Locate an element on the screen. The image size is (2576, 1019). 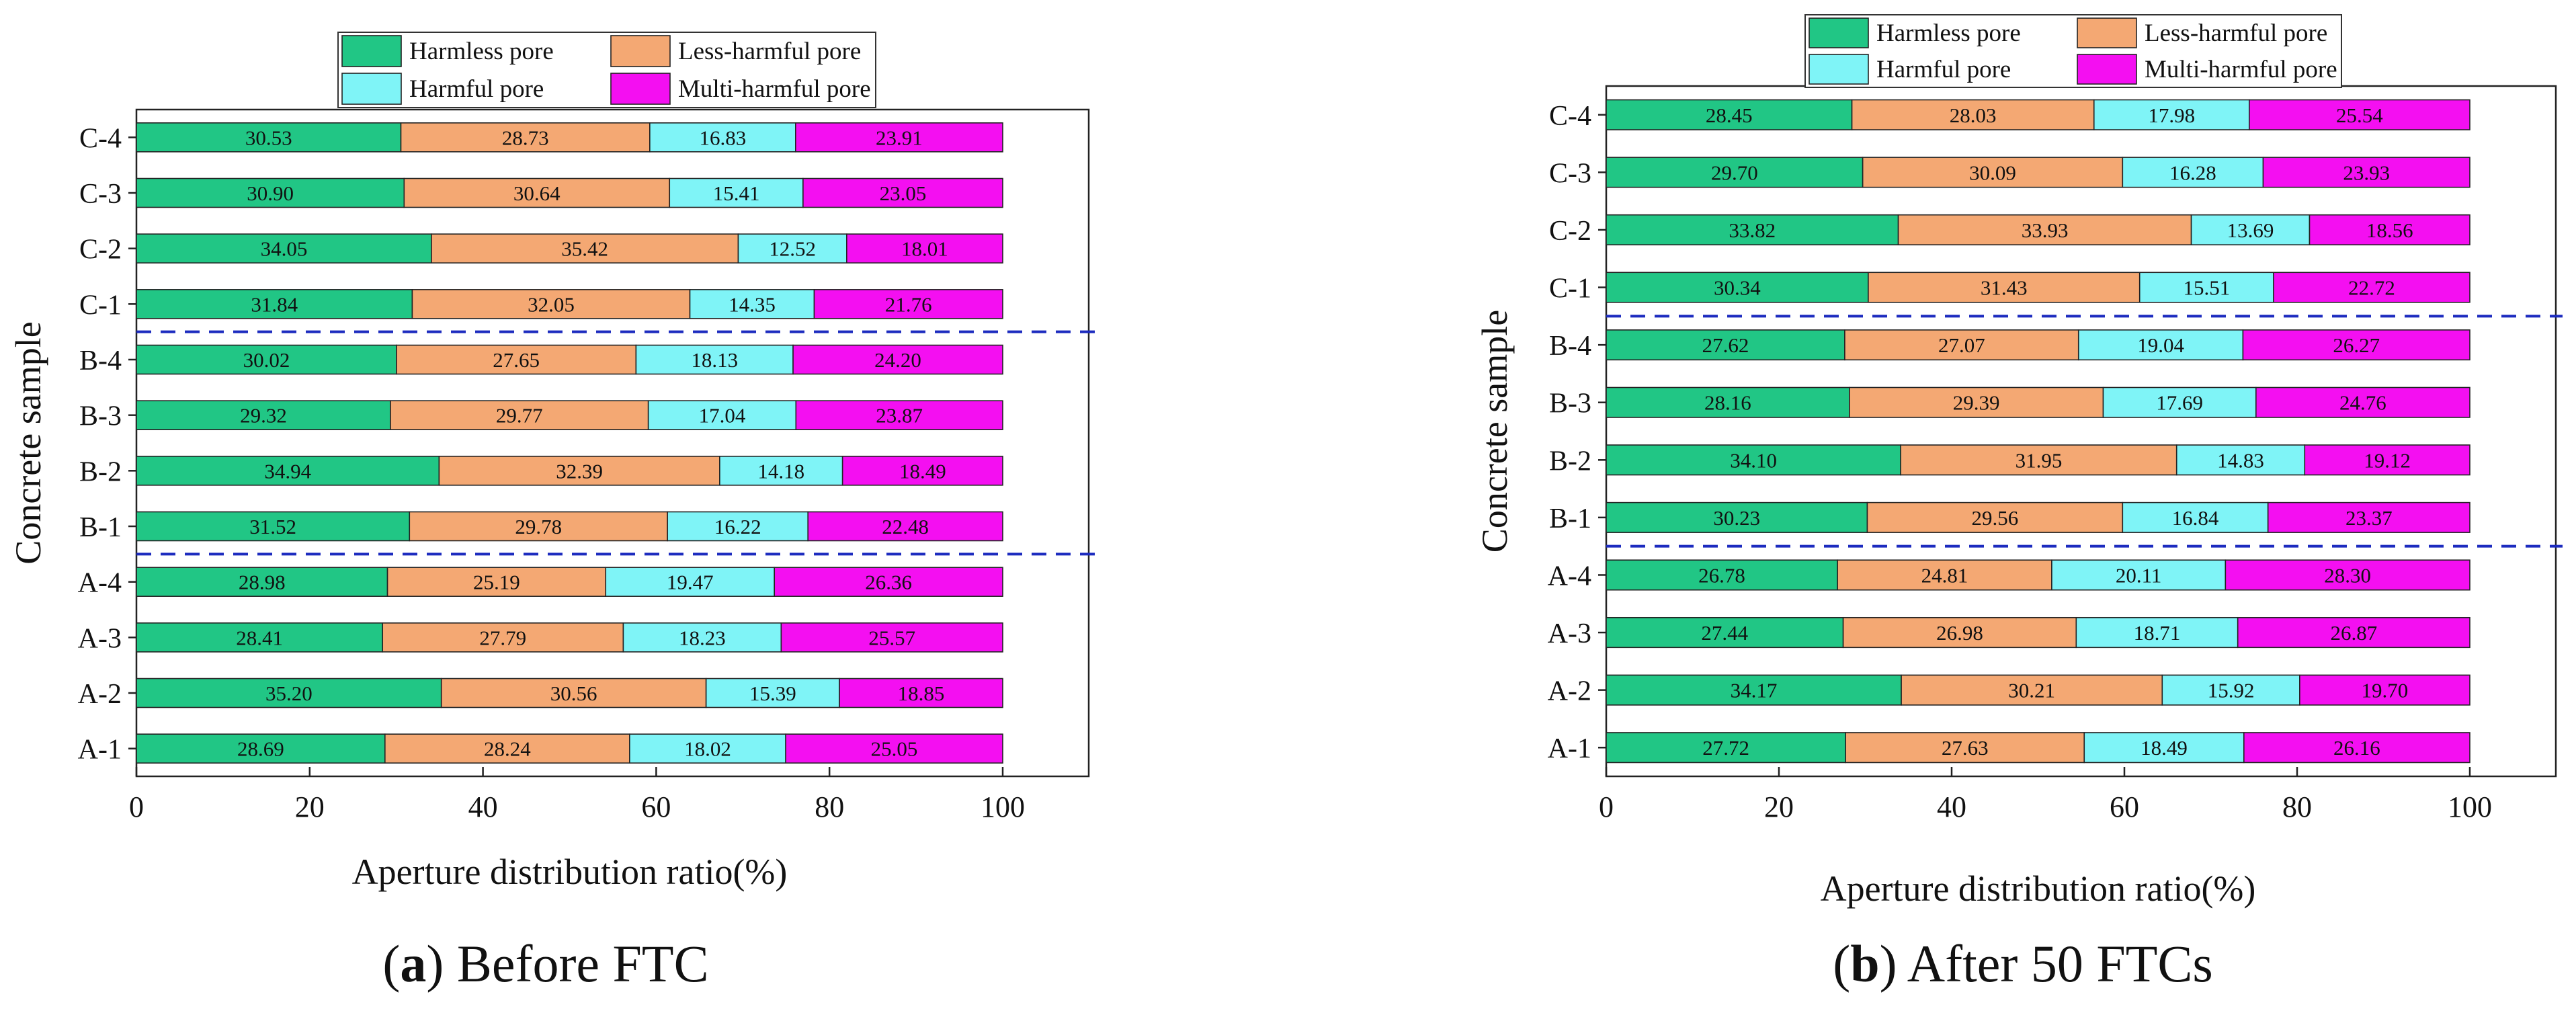
data-label: 18.13 is located at coordinates (714, 360).